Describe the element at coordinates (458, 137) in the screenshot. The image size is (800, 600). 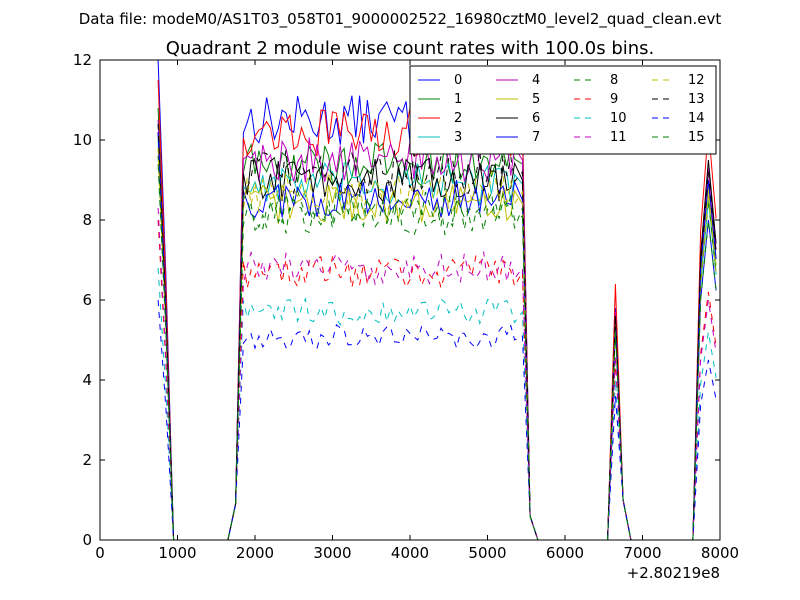
I see `legend-label-3: 3` at that location.